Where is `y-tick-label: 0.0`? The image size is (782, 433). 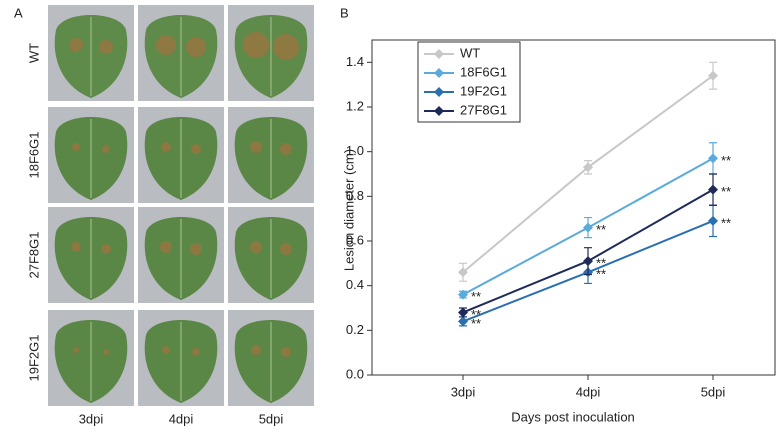 y-tick-label: 0.0 is located at coordinates (355, 373).